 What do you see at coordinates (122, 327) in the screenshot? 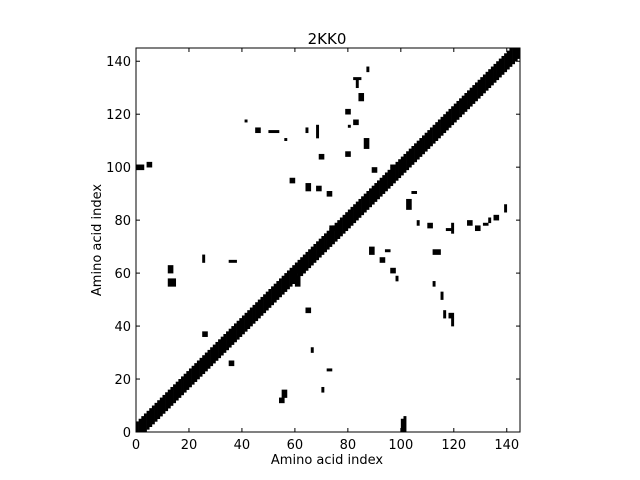
I see `y-tick-label: 40` at bounding box center [122, 327].